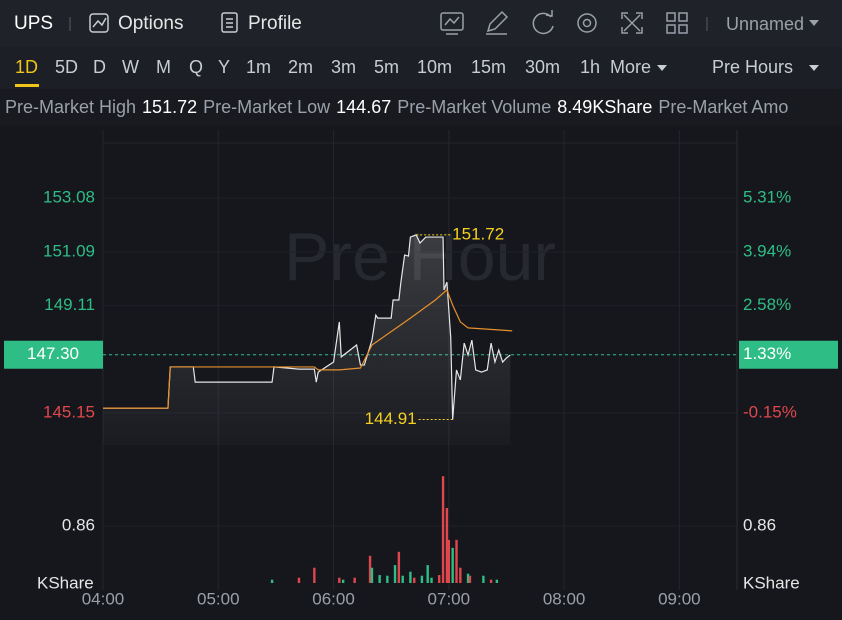  I want to click on timeframe-button: 15m, so click(488, 67).